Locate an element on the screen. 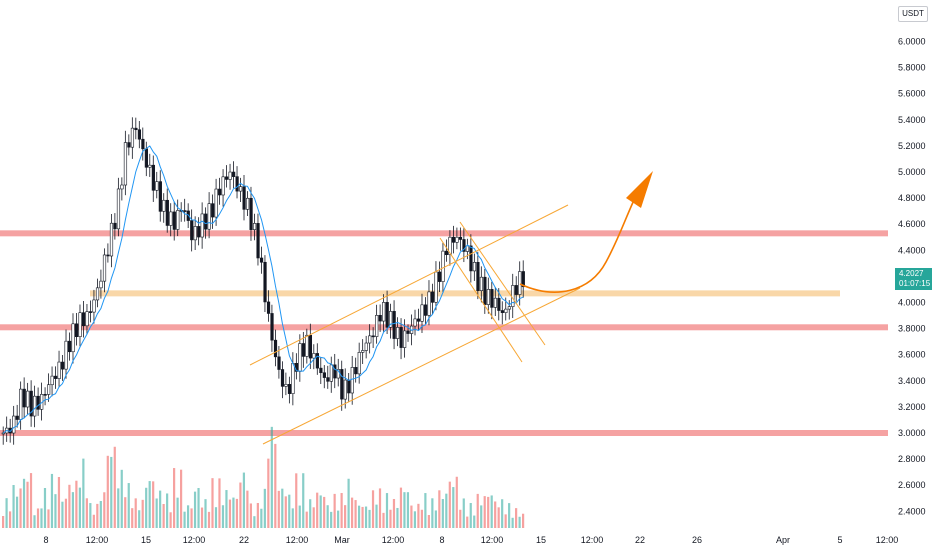 This screenshot has height=550, width=932. price-tick-label: 4.8000 is located at coordinates (912, 198).